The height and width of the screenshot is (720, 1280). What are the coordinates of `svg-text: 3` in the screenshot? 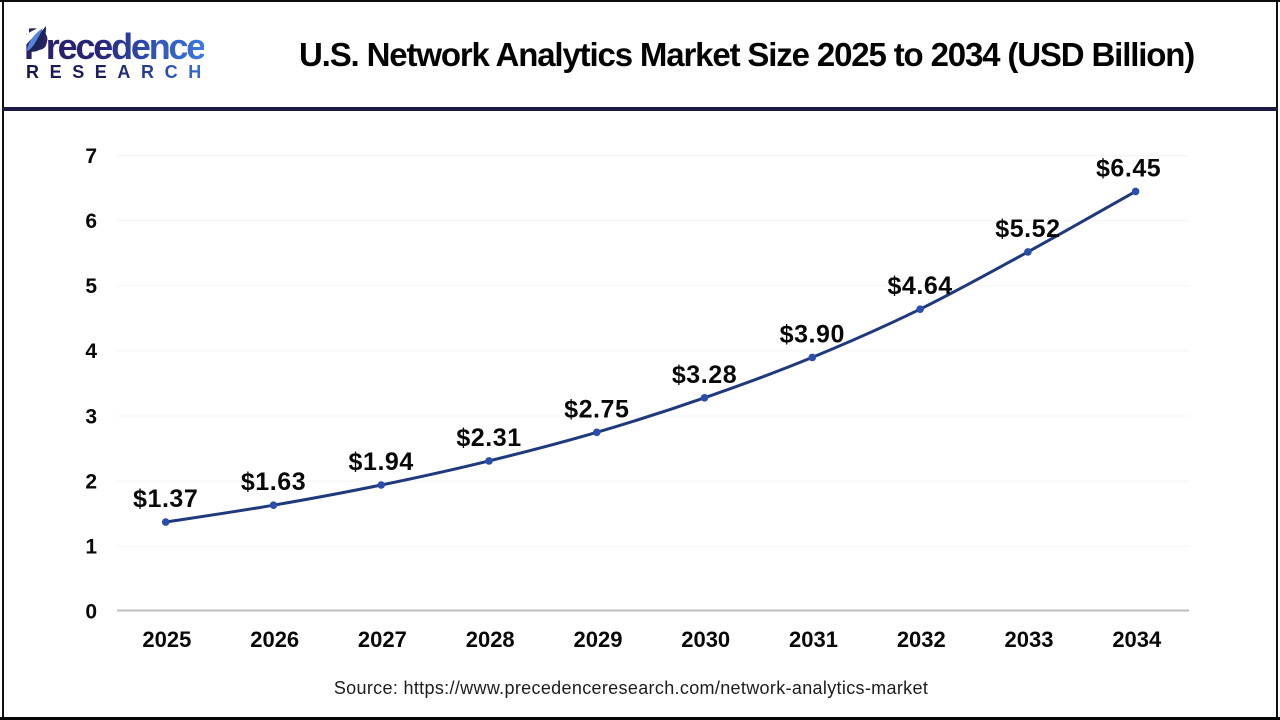 It's located at (91, 416).